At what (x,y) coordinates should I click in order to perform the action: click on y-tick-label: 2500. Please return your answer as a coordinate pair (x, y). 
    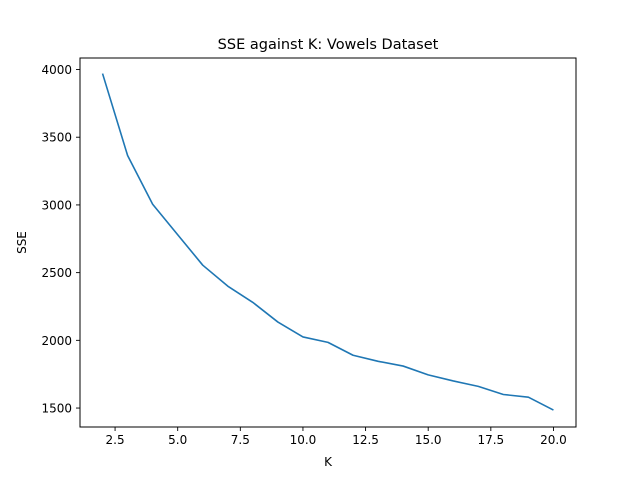
    Looking at the image, I should click on (56, 273).